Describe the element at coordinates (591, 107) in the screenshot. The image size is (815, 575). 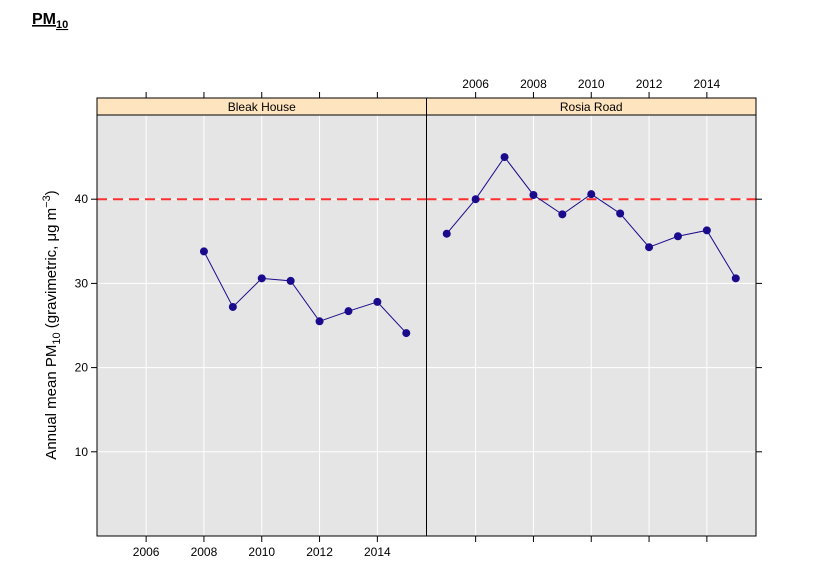
I see `strip-label: Rosia Road` at that location.